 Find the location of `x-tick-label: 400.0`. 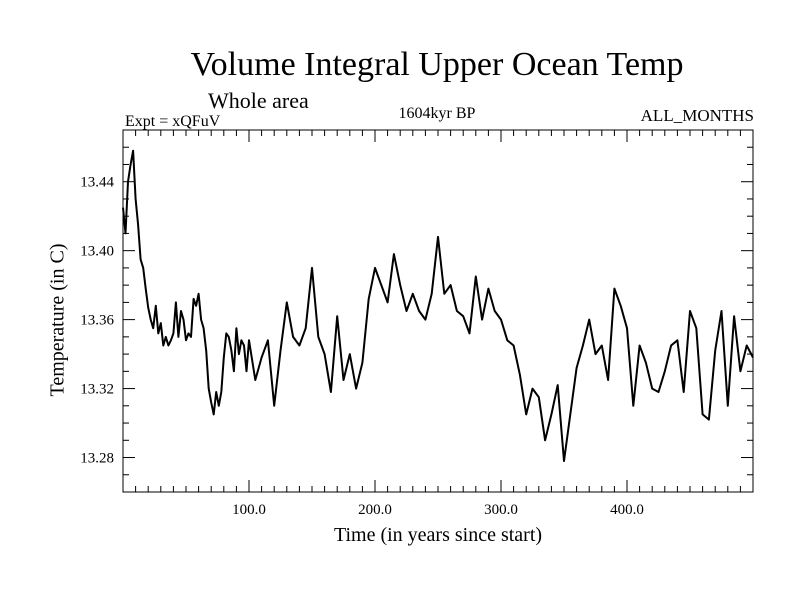

x-tick-label: 400.0 is located at coordinates (627, 510).